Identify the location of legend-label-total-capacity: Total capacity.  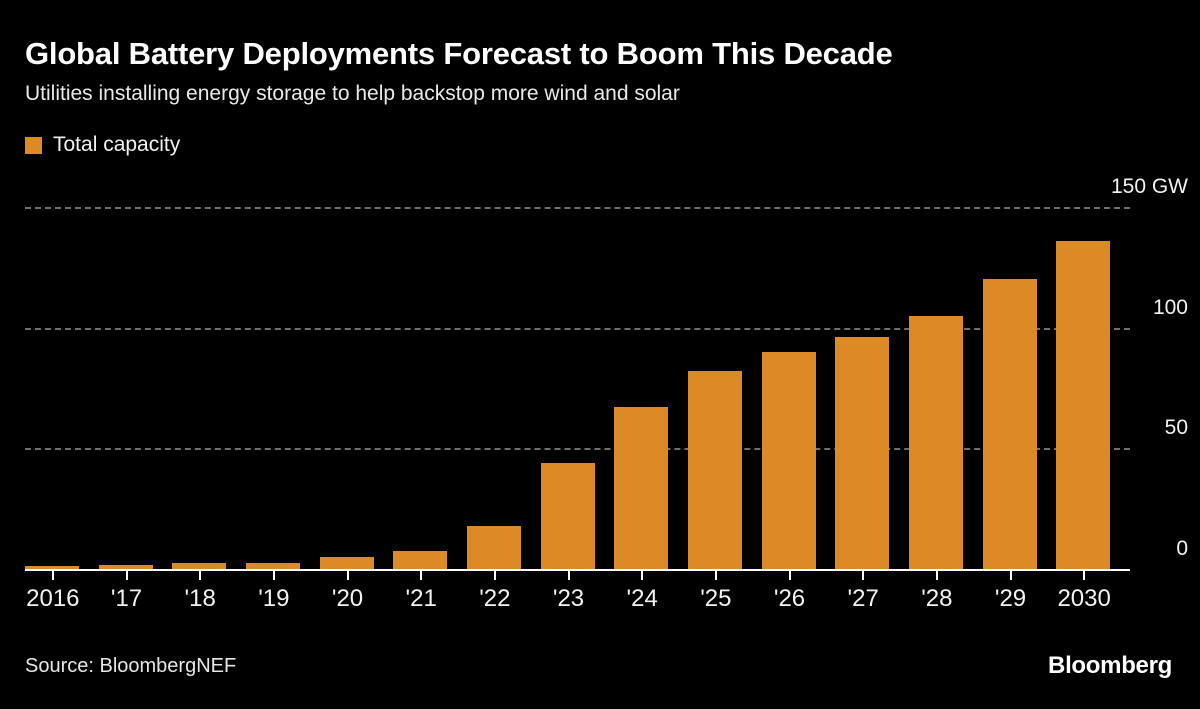
(117, 144).